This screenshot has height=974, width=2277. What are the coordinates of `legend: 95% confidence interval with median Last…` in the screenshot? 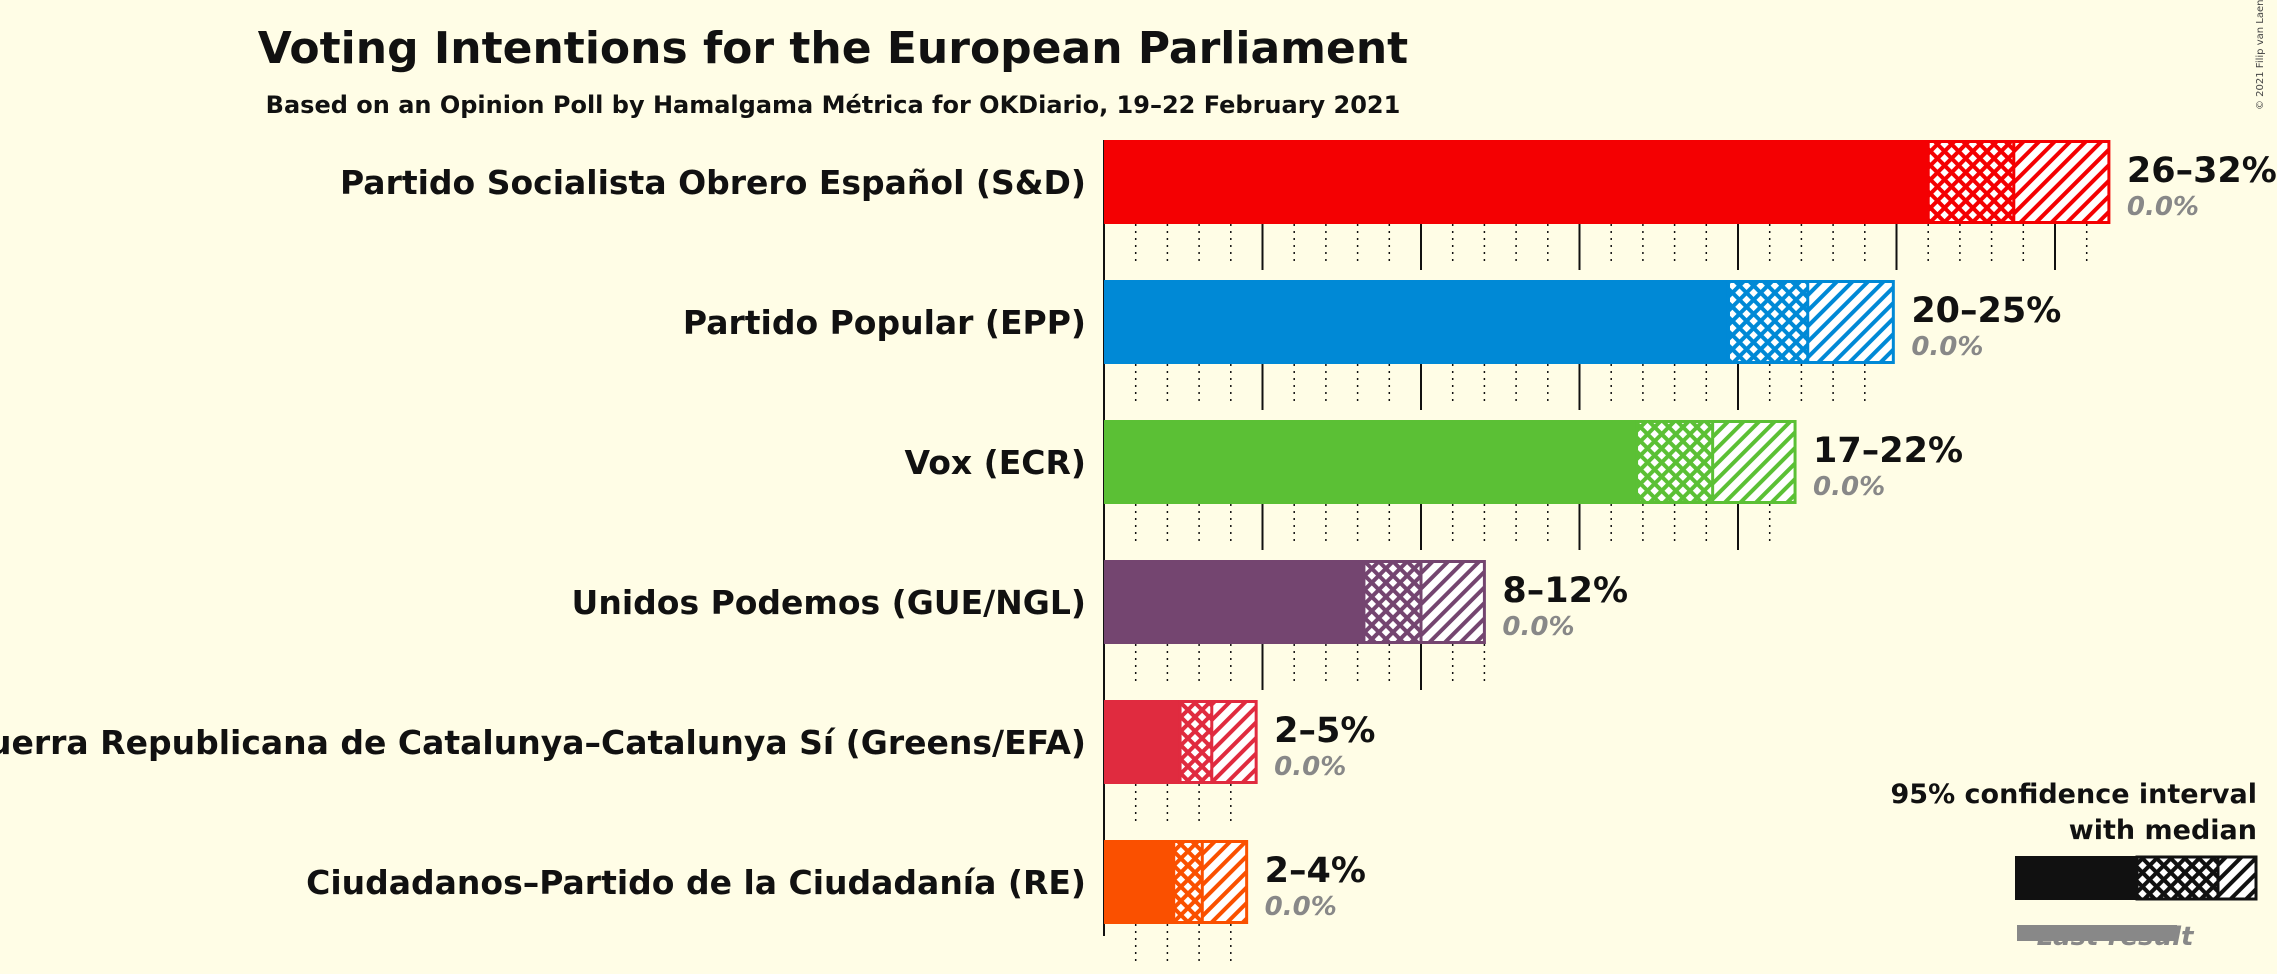 It's located at (2074, 865).